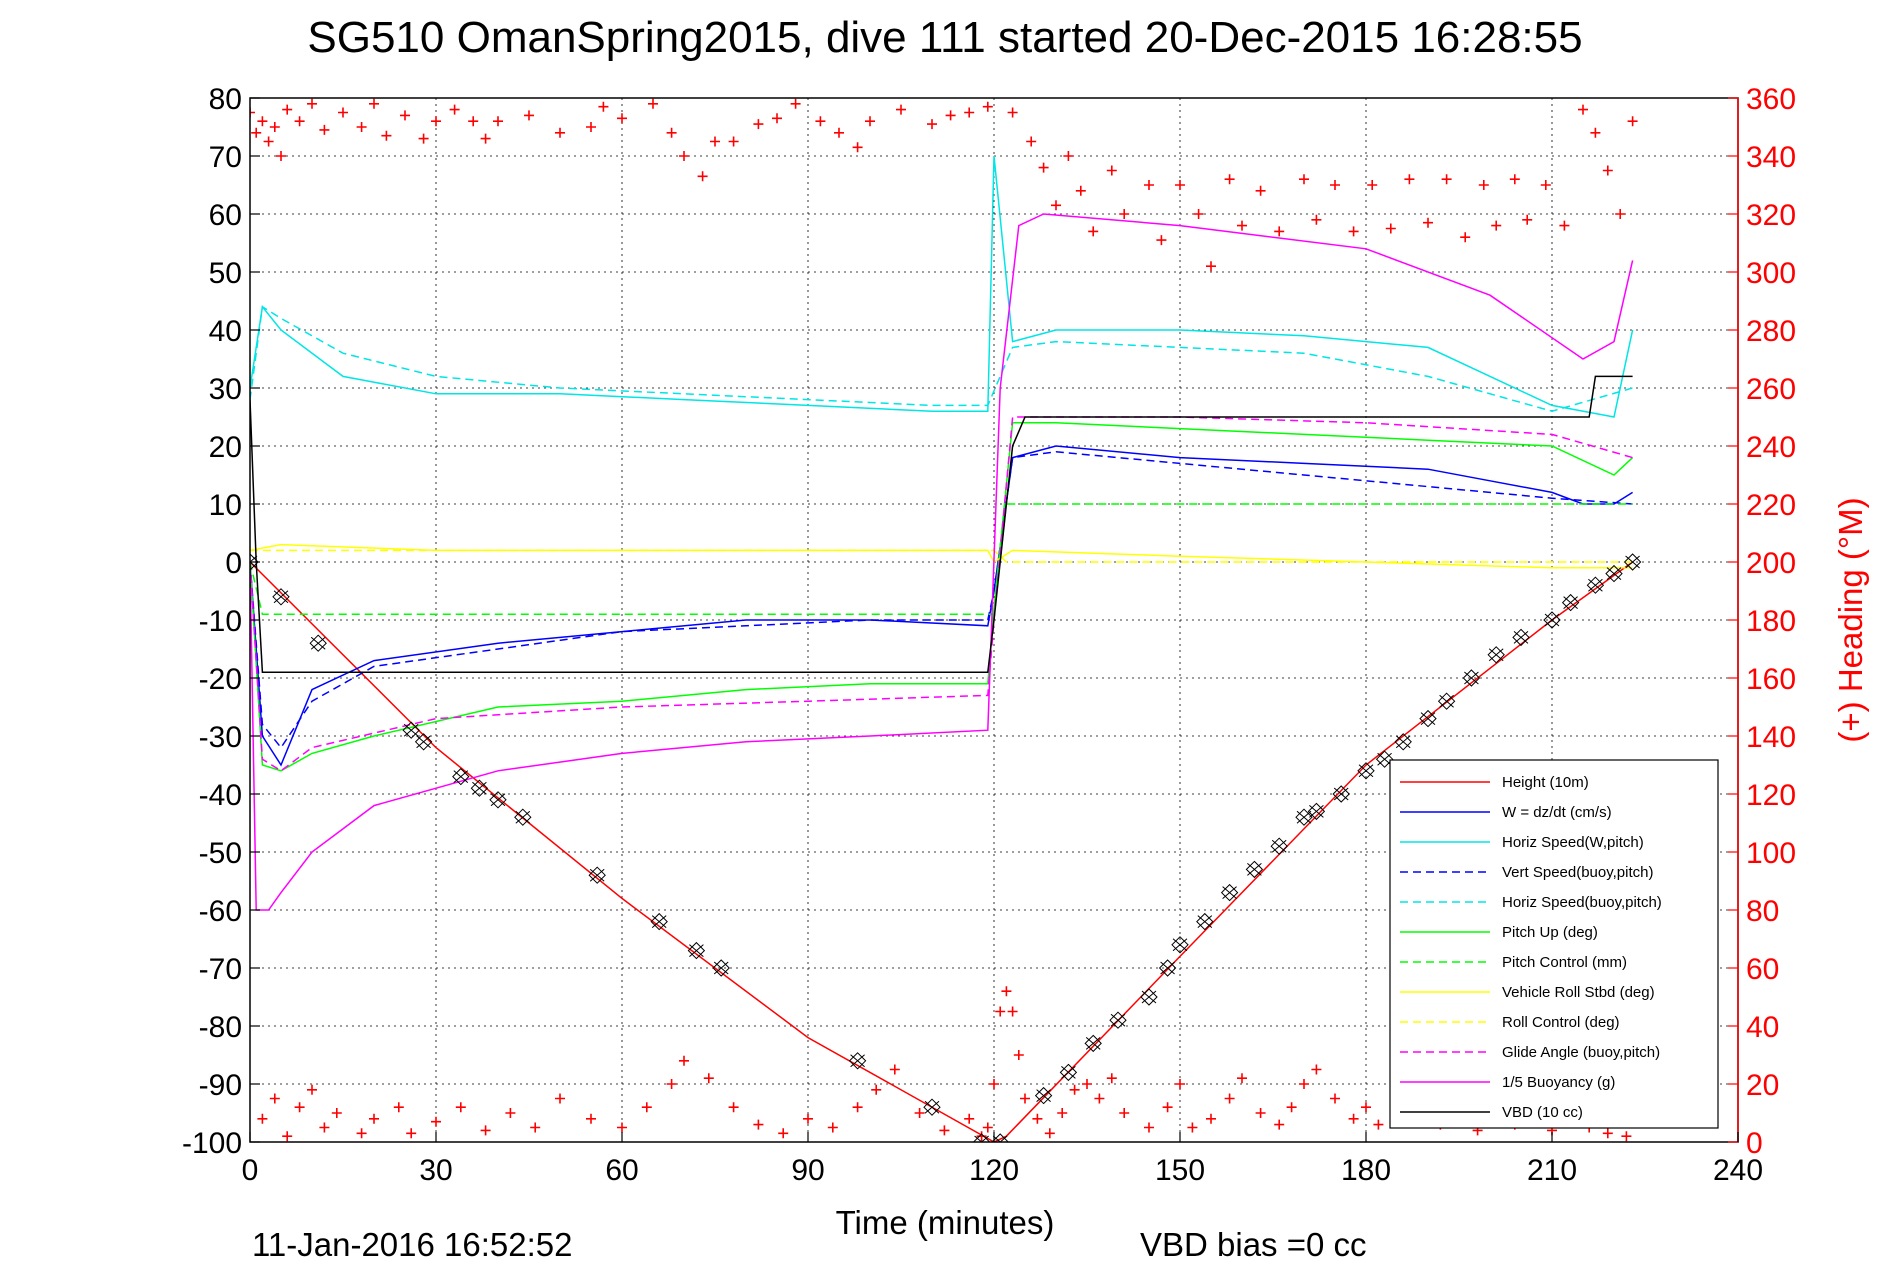 This screenshot has height=1262, width=1891. Describe the element at coordinates (1253, 1244) in the screenshot. I see `footer-vbd-bias: VBD bias =0 cc` at that location.